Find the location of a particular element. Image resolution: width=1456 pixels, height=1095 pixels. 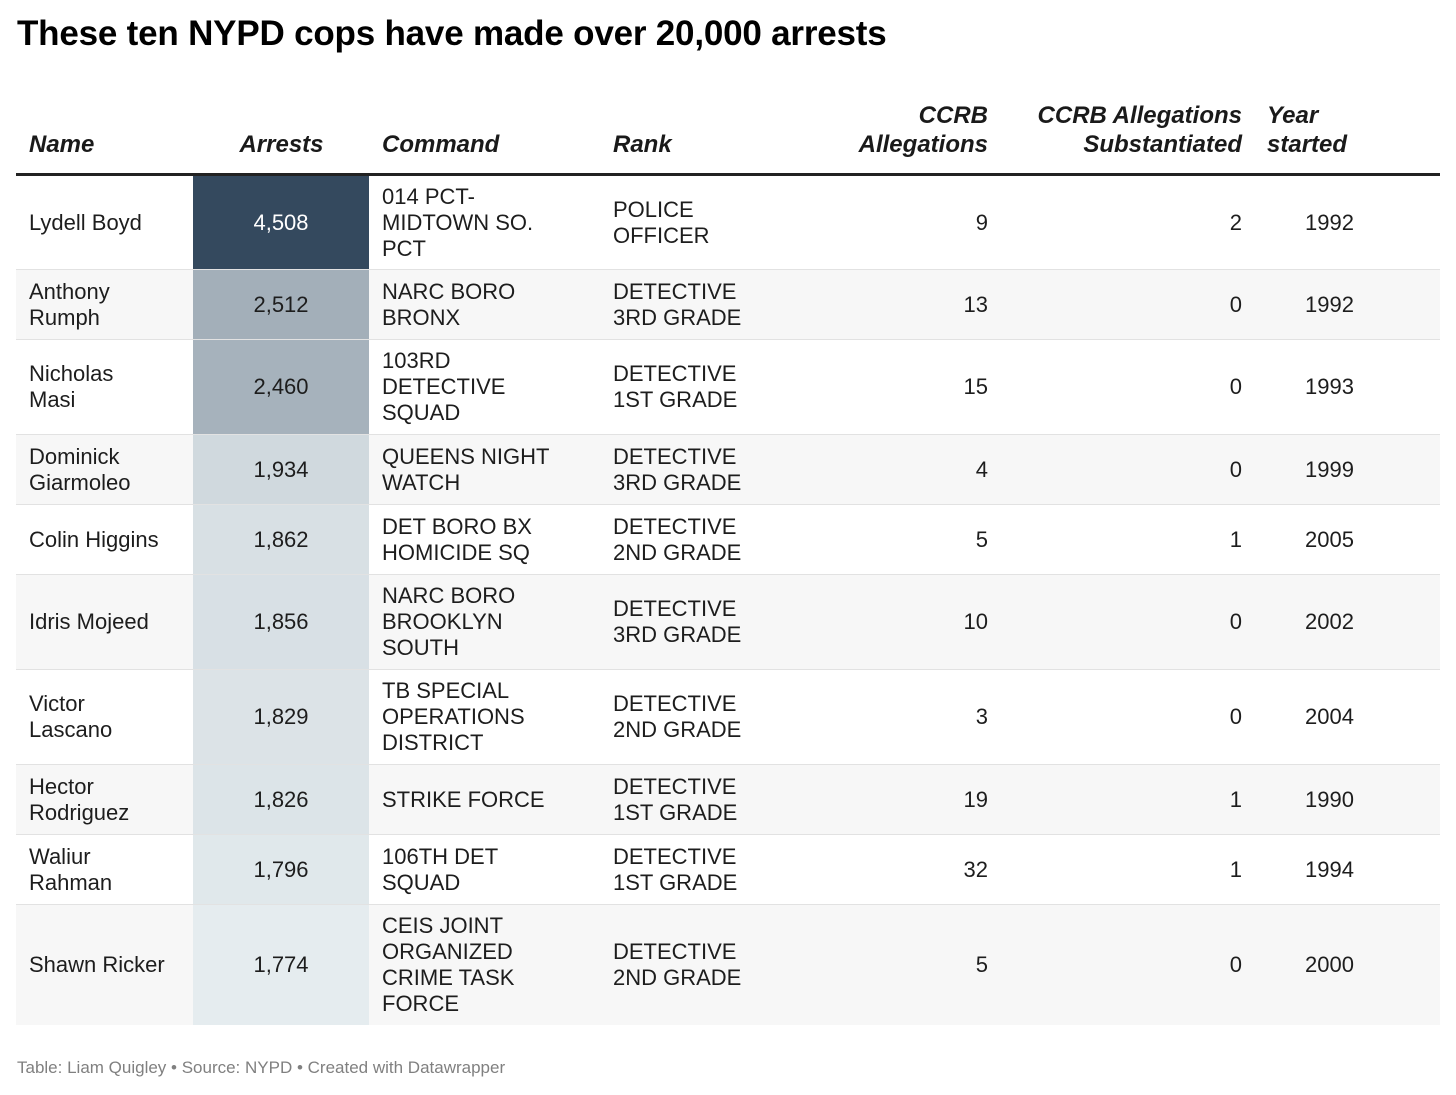

cell-name: Shawn Ricker is located at coordinates (104, 964).